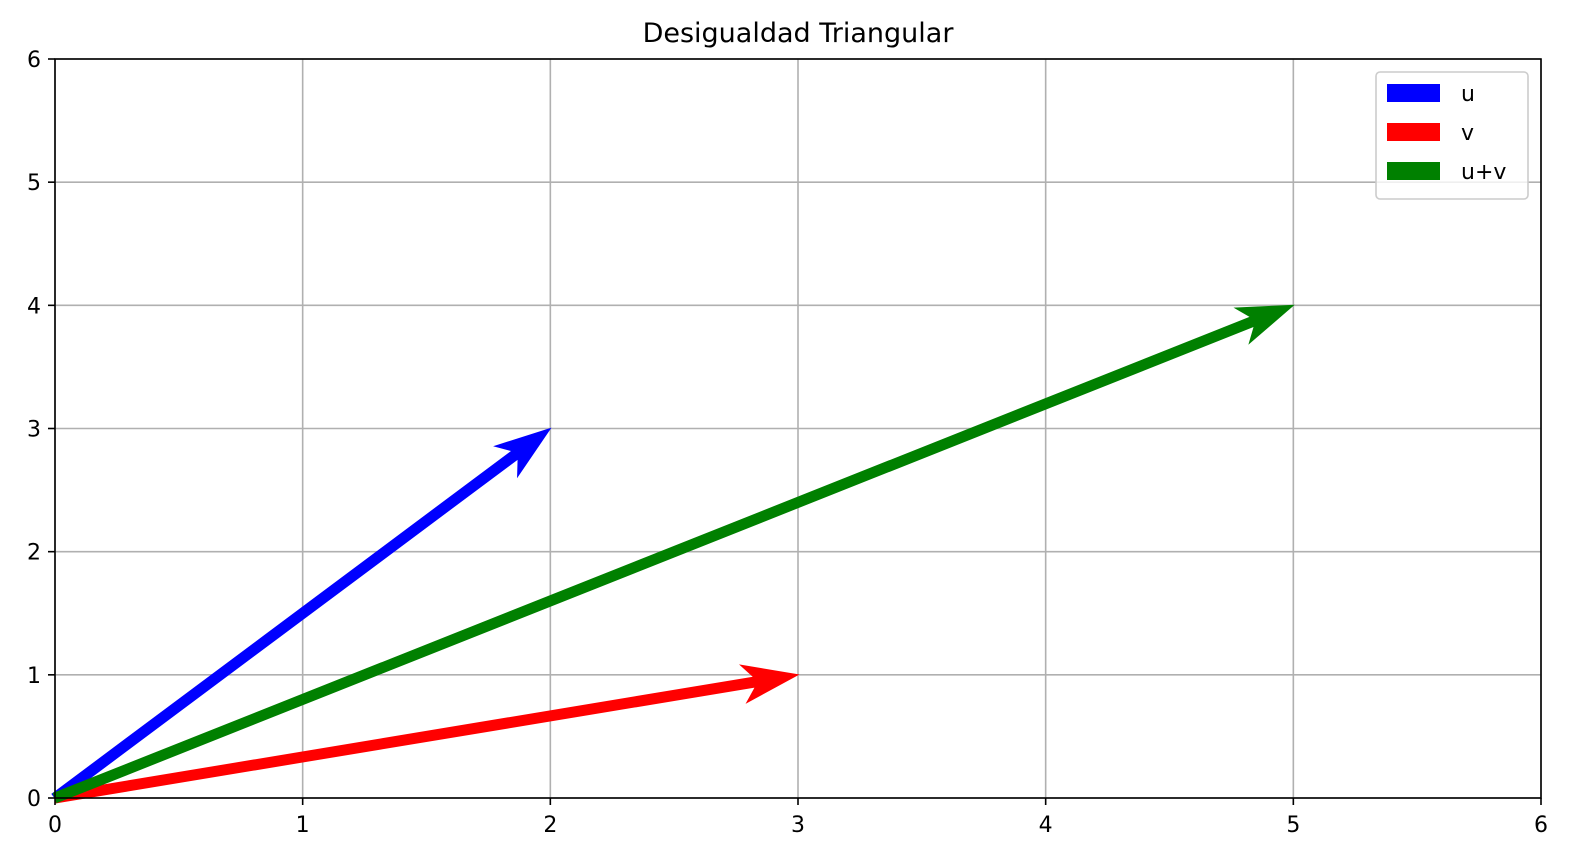 The height and width of the screenshot is (862, 1570). What do you see at coordinates (1468, 94) in the screenshot?
I see `legend-label: u` at bounding box center [1468, 94].